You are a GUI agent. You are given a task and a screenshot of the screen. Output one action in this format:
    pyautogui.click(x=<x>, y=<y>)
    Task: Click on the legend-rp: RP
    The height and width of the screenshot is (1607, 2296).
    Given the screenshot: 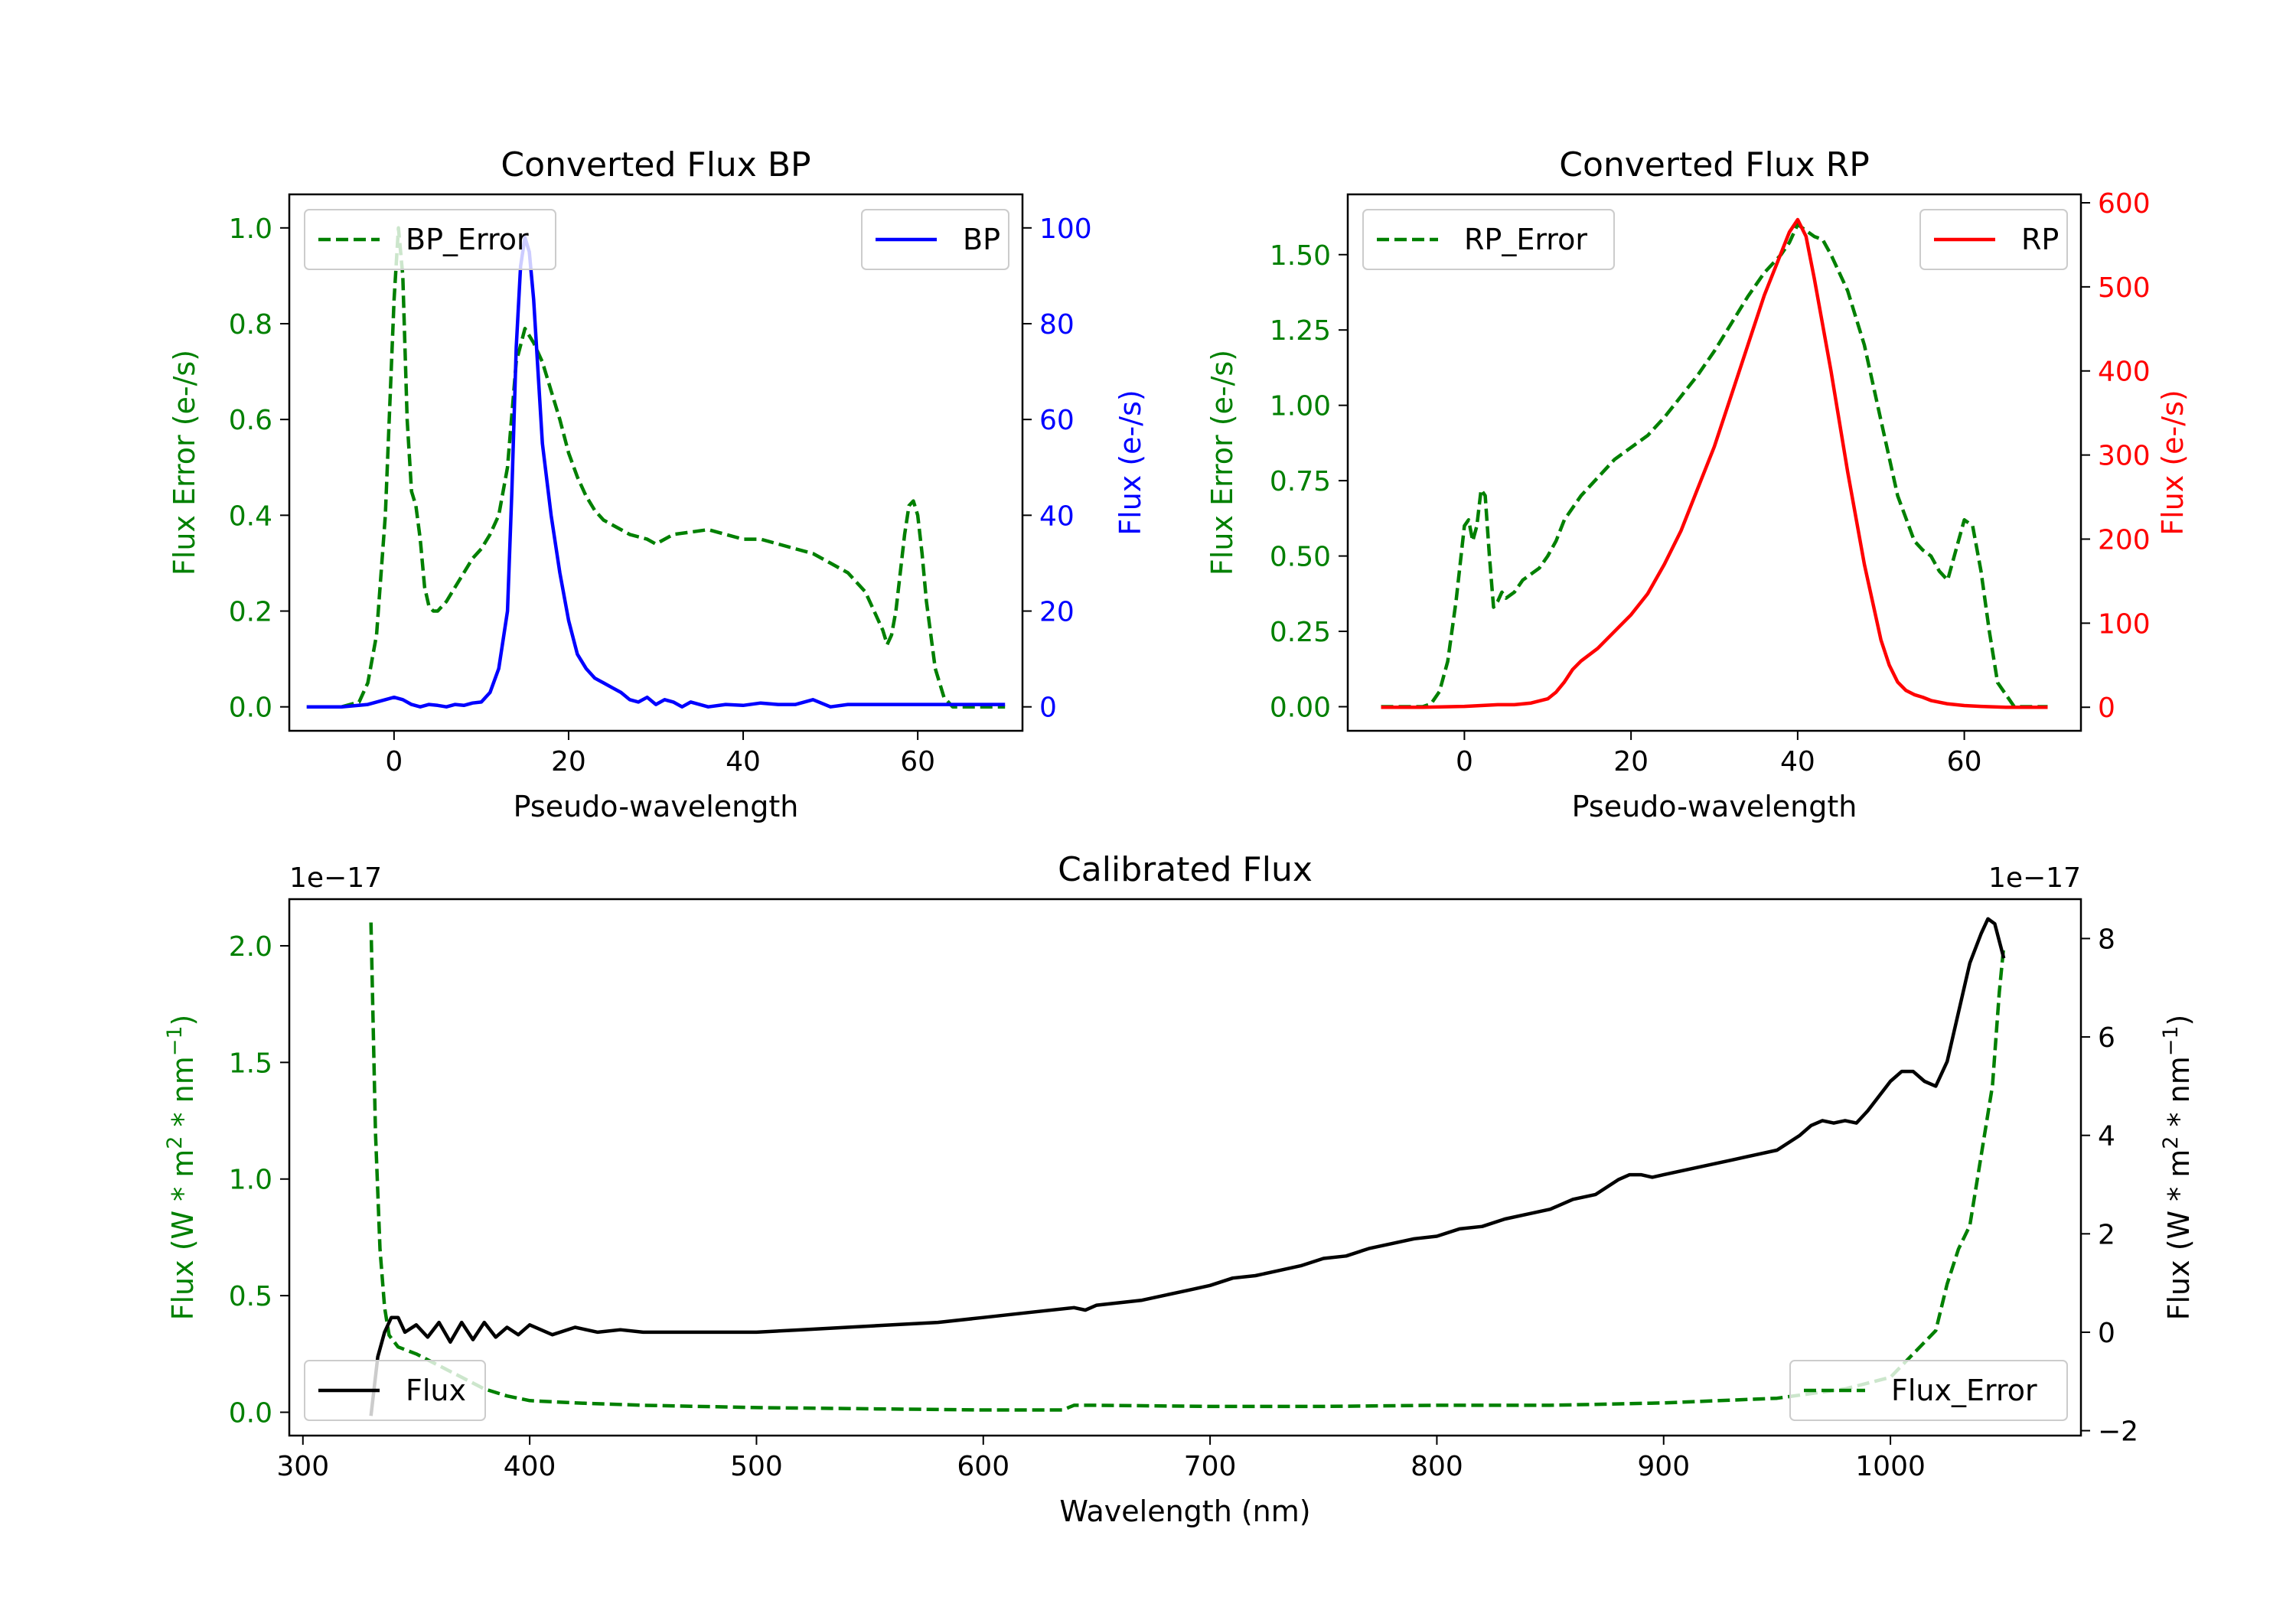 What is the action you would take?
    pyautogui.click(x=1993, y=239)
    